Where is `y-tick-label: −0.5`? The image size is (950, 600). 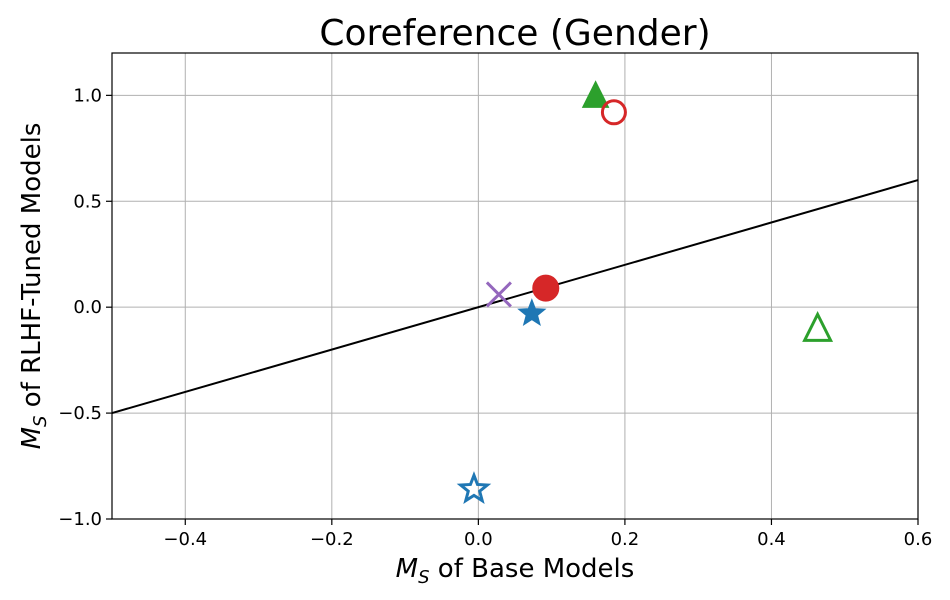 y-tick-label: −0.5 is located at coordinates (80, 413).